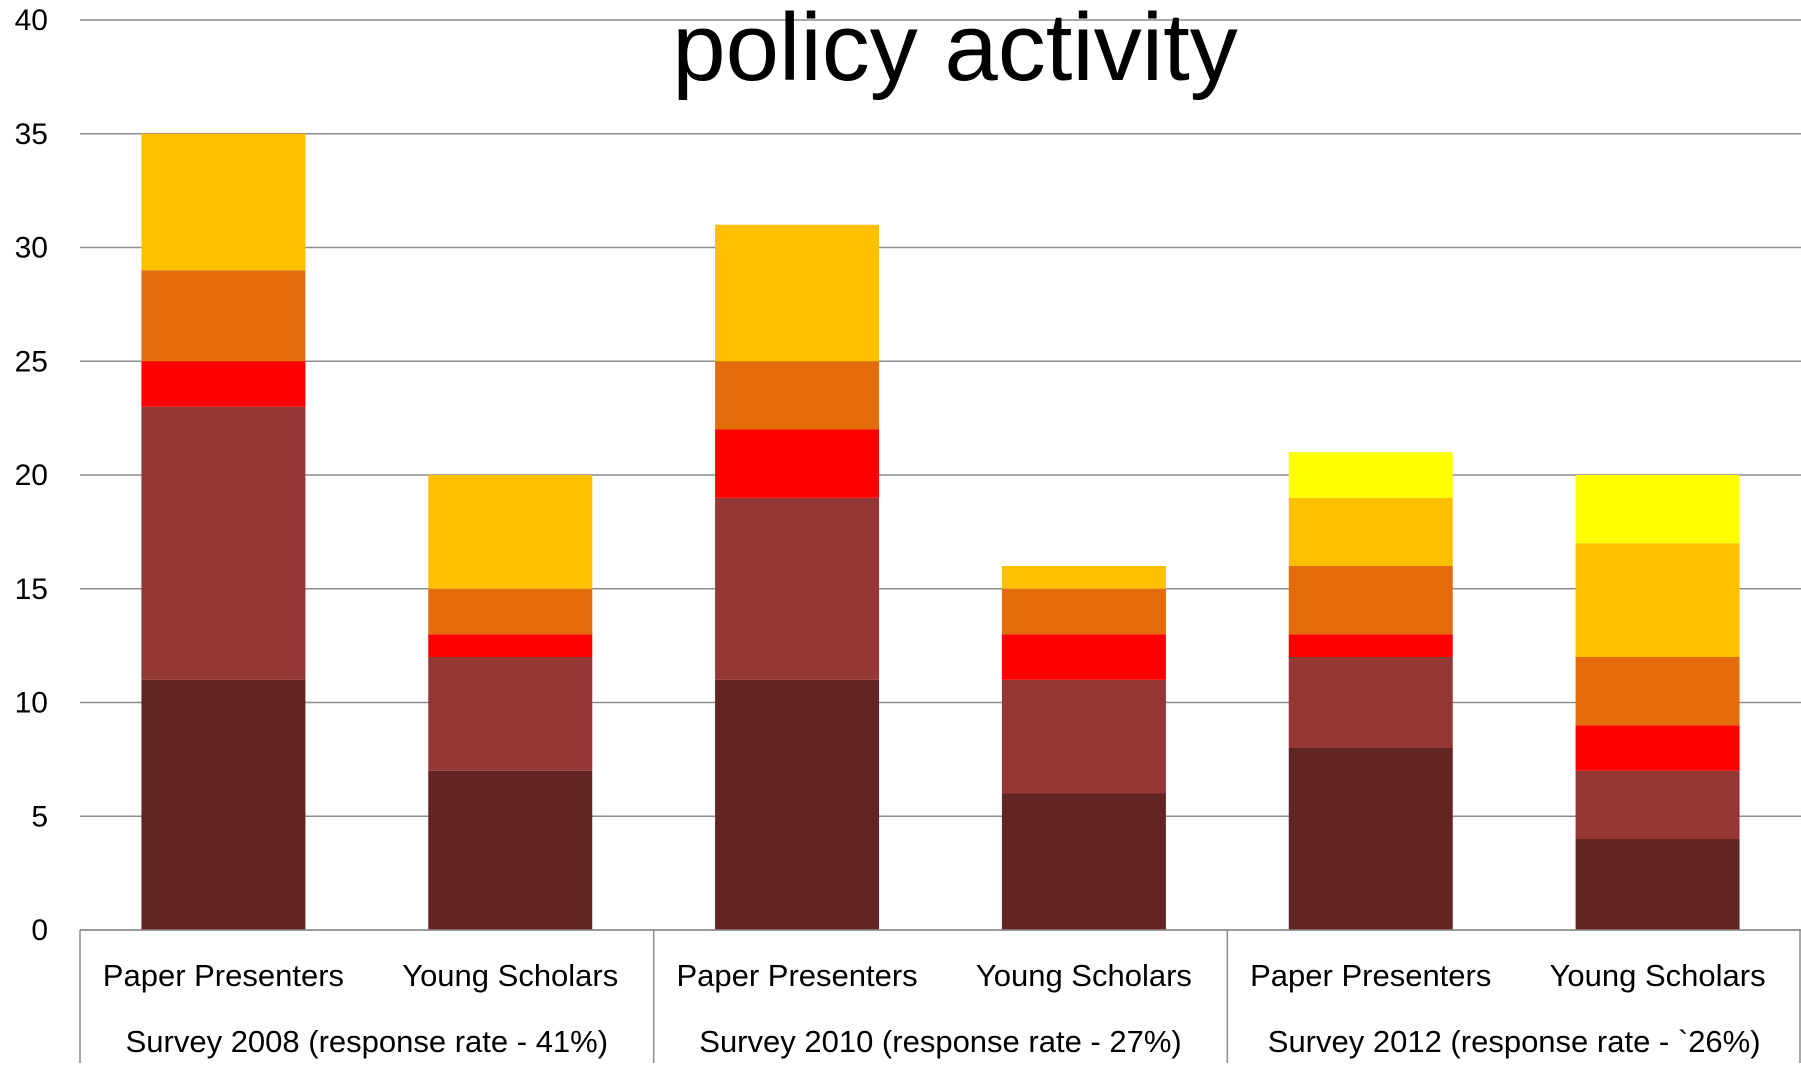 This screenshot has height=1068, width=1801. What do you see at coordinates (940, 996) in the screenshot?
I see `x-axis` at bounding box center [940, 996].